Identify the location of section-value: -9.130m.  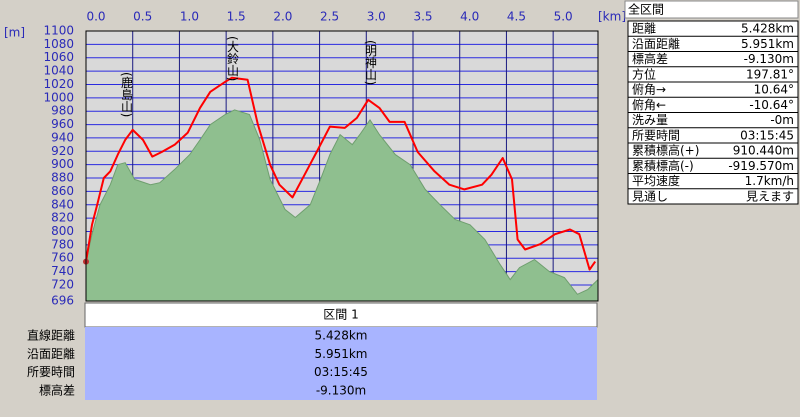
(341, 390).